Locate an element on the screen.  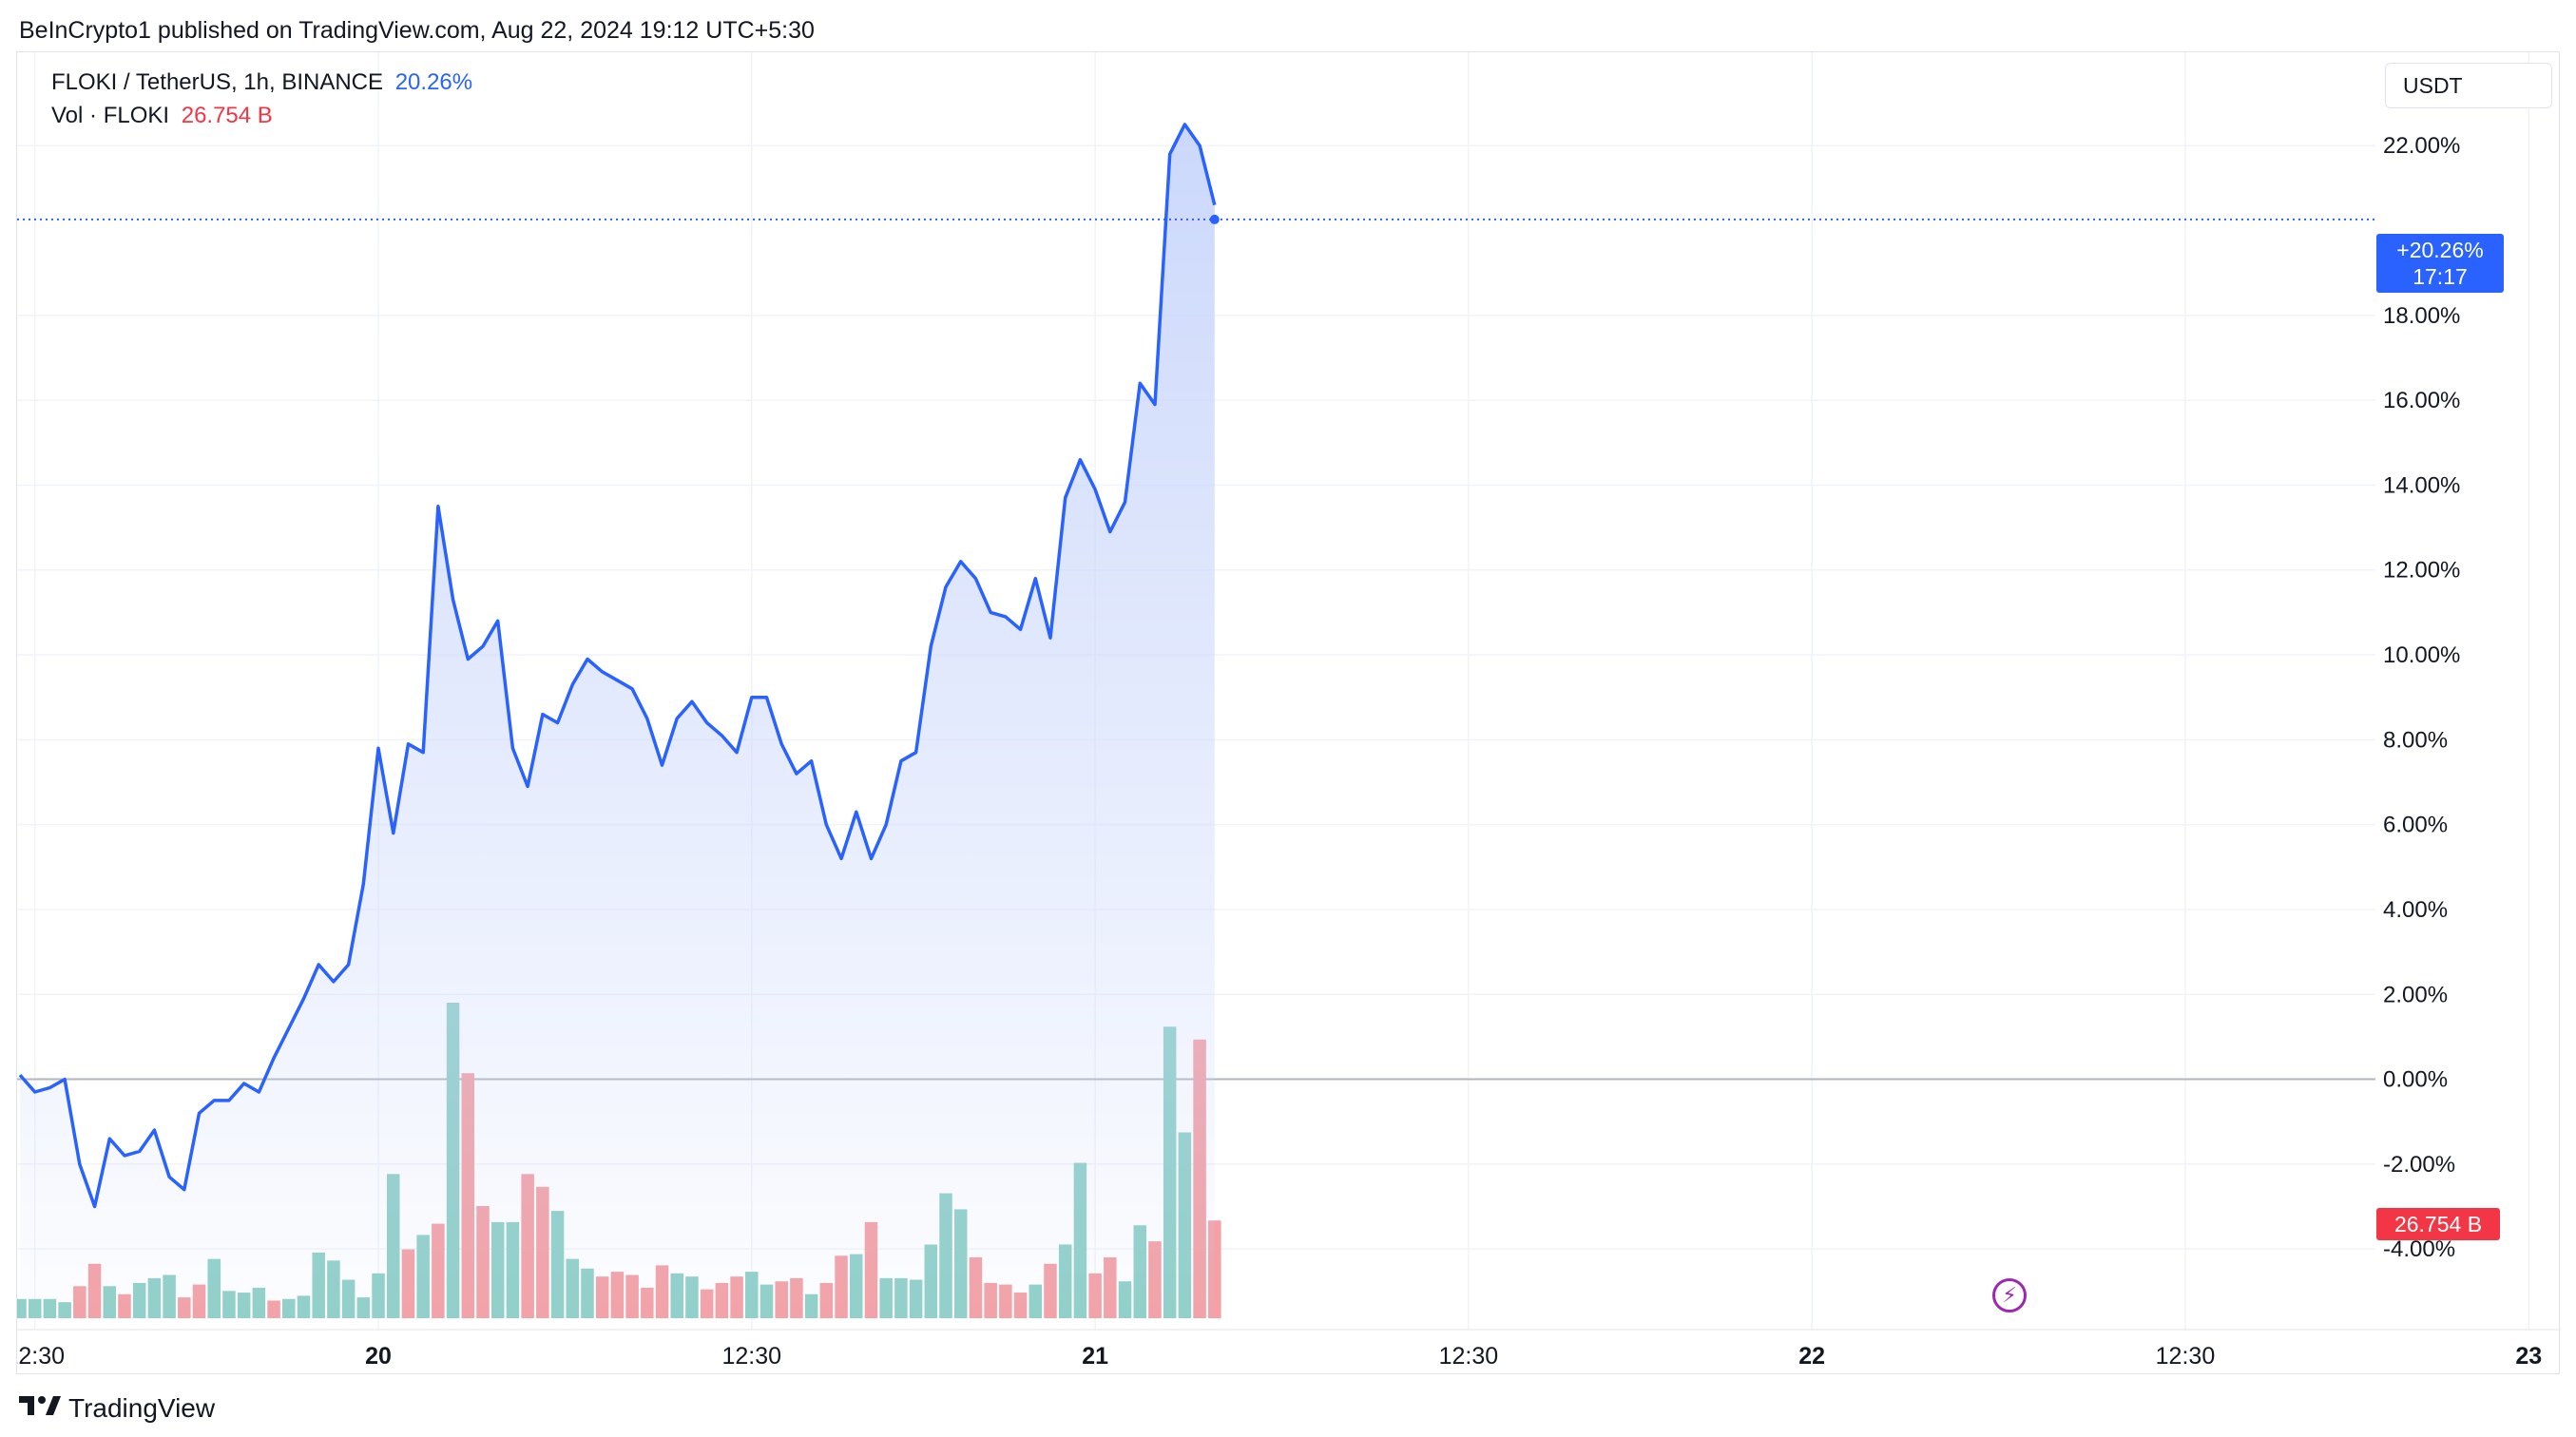
tradingview-brand: TradingView is located at coordinates (117, 1408).